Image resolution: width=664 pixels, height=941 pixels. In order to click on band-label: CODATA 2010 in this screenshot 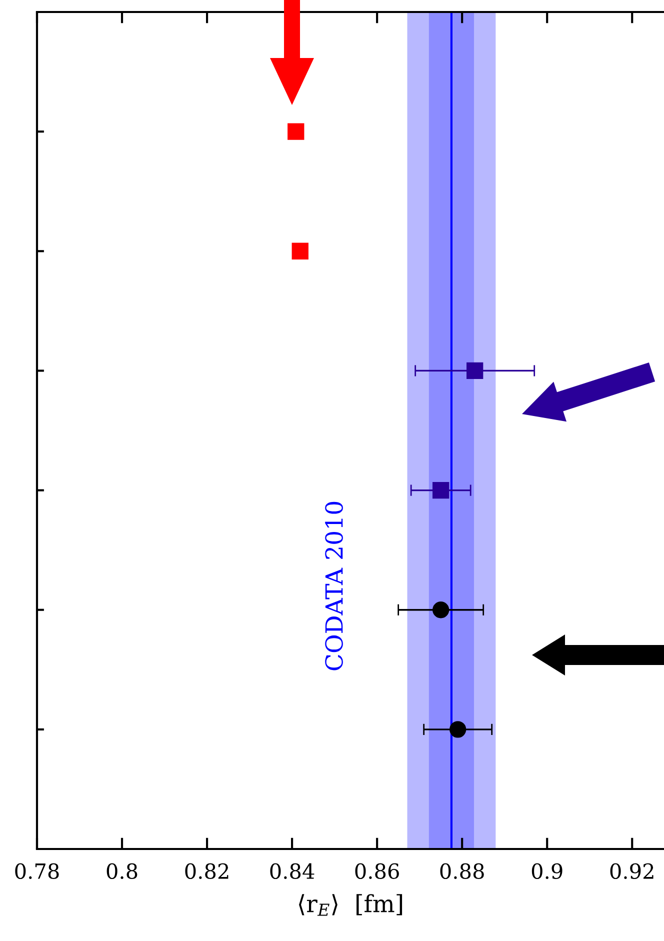, I will do `click(334, 586)`.